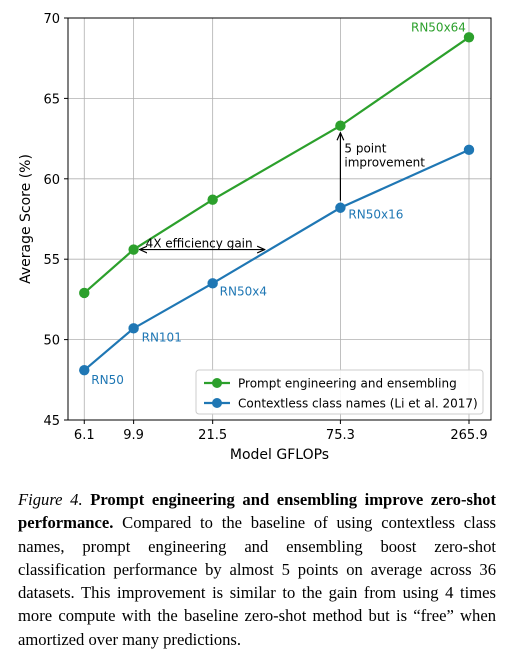 Image resolution: width=511 pixels, height=672 pixels. I want to click on legend-entry: Contextless class names (Li et al. 2017), so click(358, 404).